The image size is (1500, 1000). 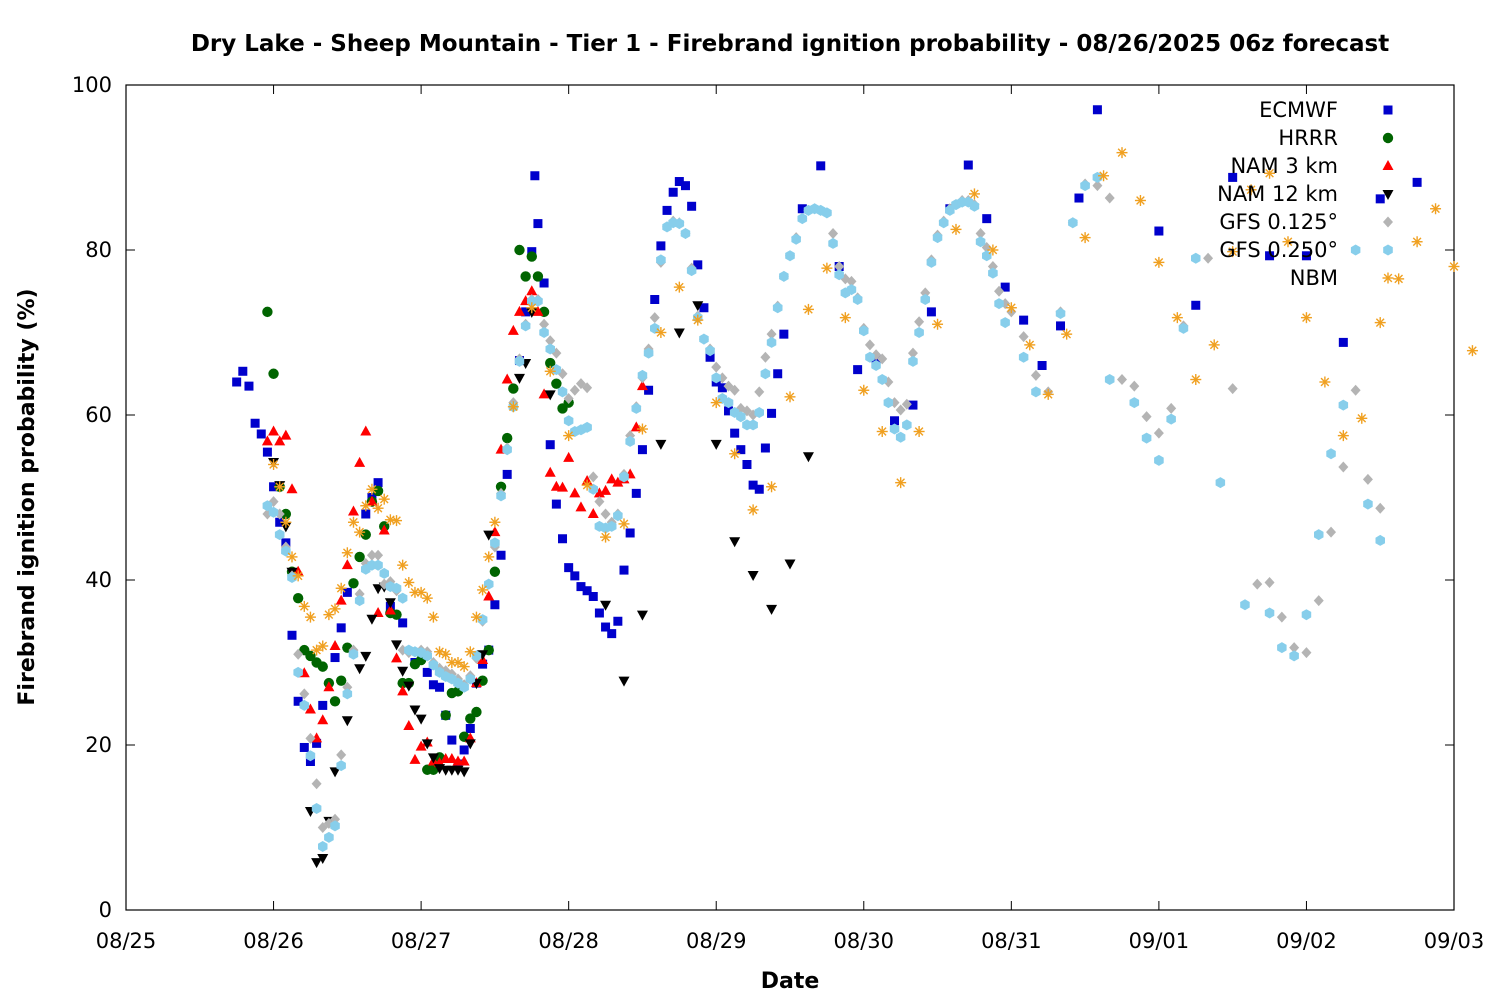 What do you see at coordinates (98, 250) in the screenshot?
I see `y-tick-label: 80` at bounding box center [98, 250].